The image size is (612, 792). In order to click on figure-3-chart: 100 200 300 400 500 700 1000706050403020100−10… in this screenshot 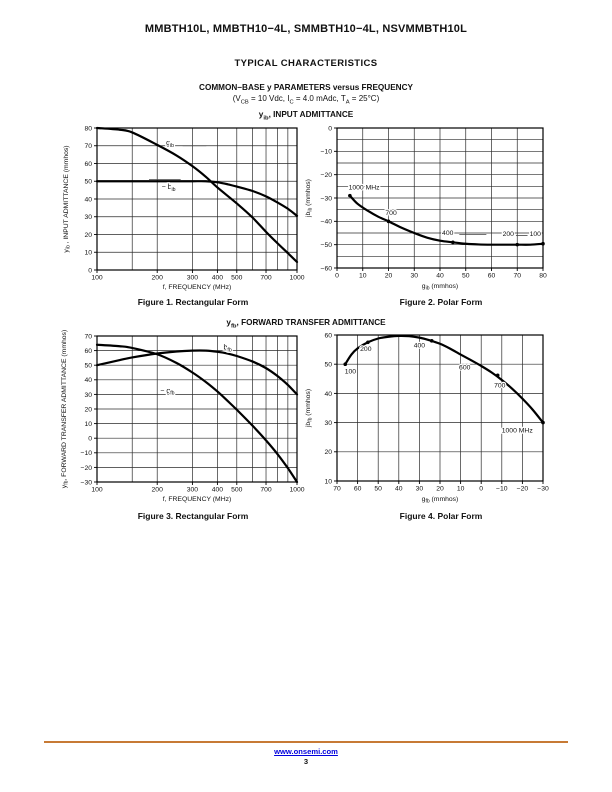, I will do `click(183, 416)`.